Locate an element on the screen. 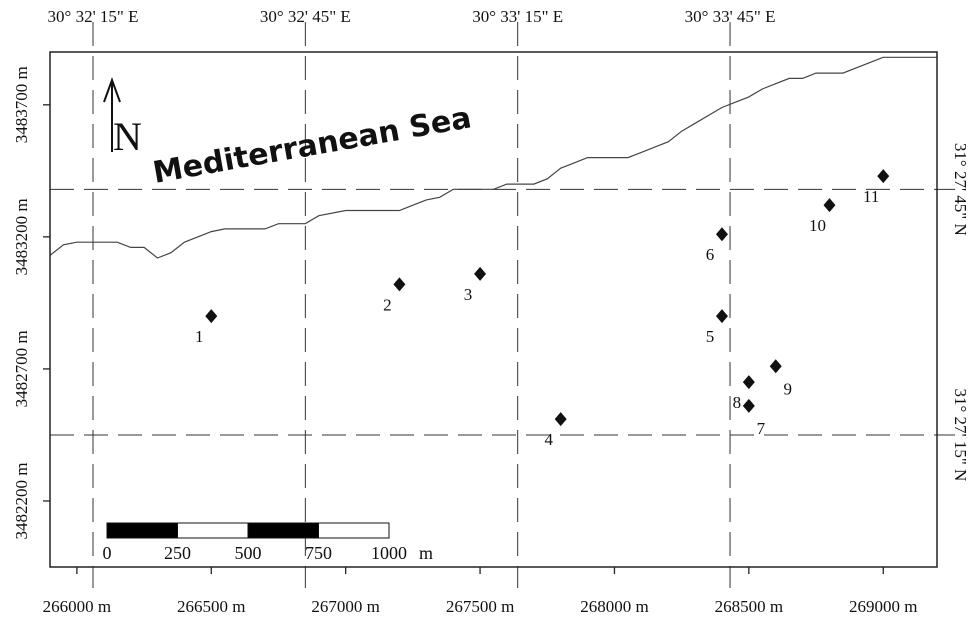  station-label: 8 is located at coordinates (737, 402).